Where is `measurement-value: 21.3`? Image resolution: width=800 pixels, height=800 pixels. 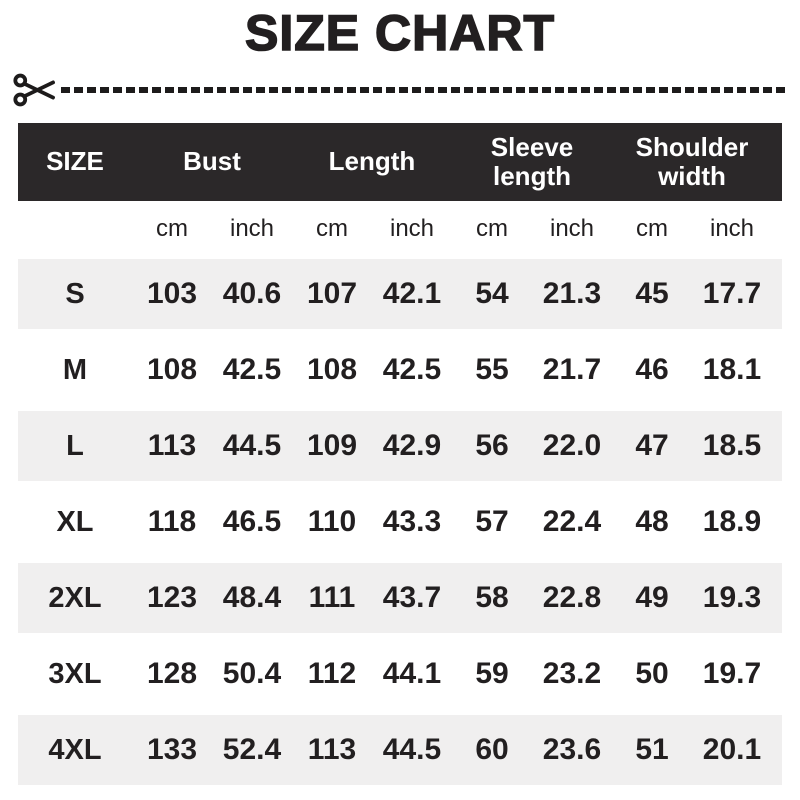 measurement-value: 21.3 is located at coordinates (572, 293).